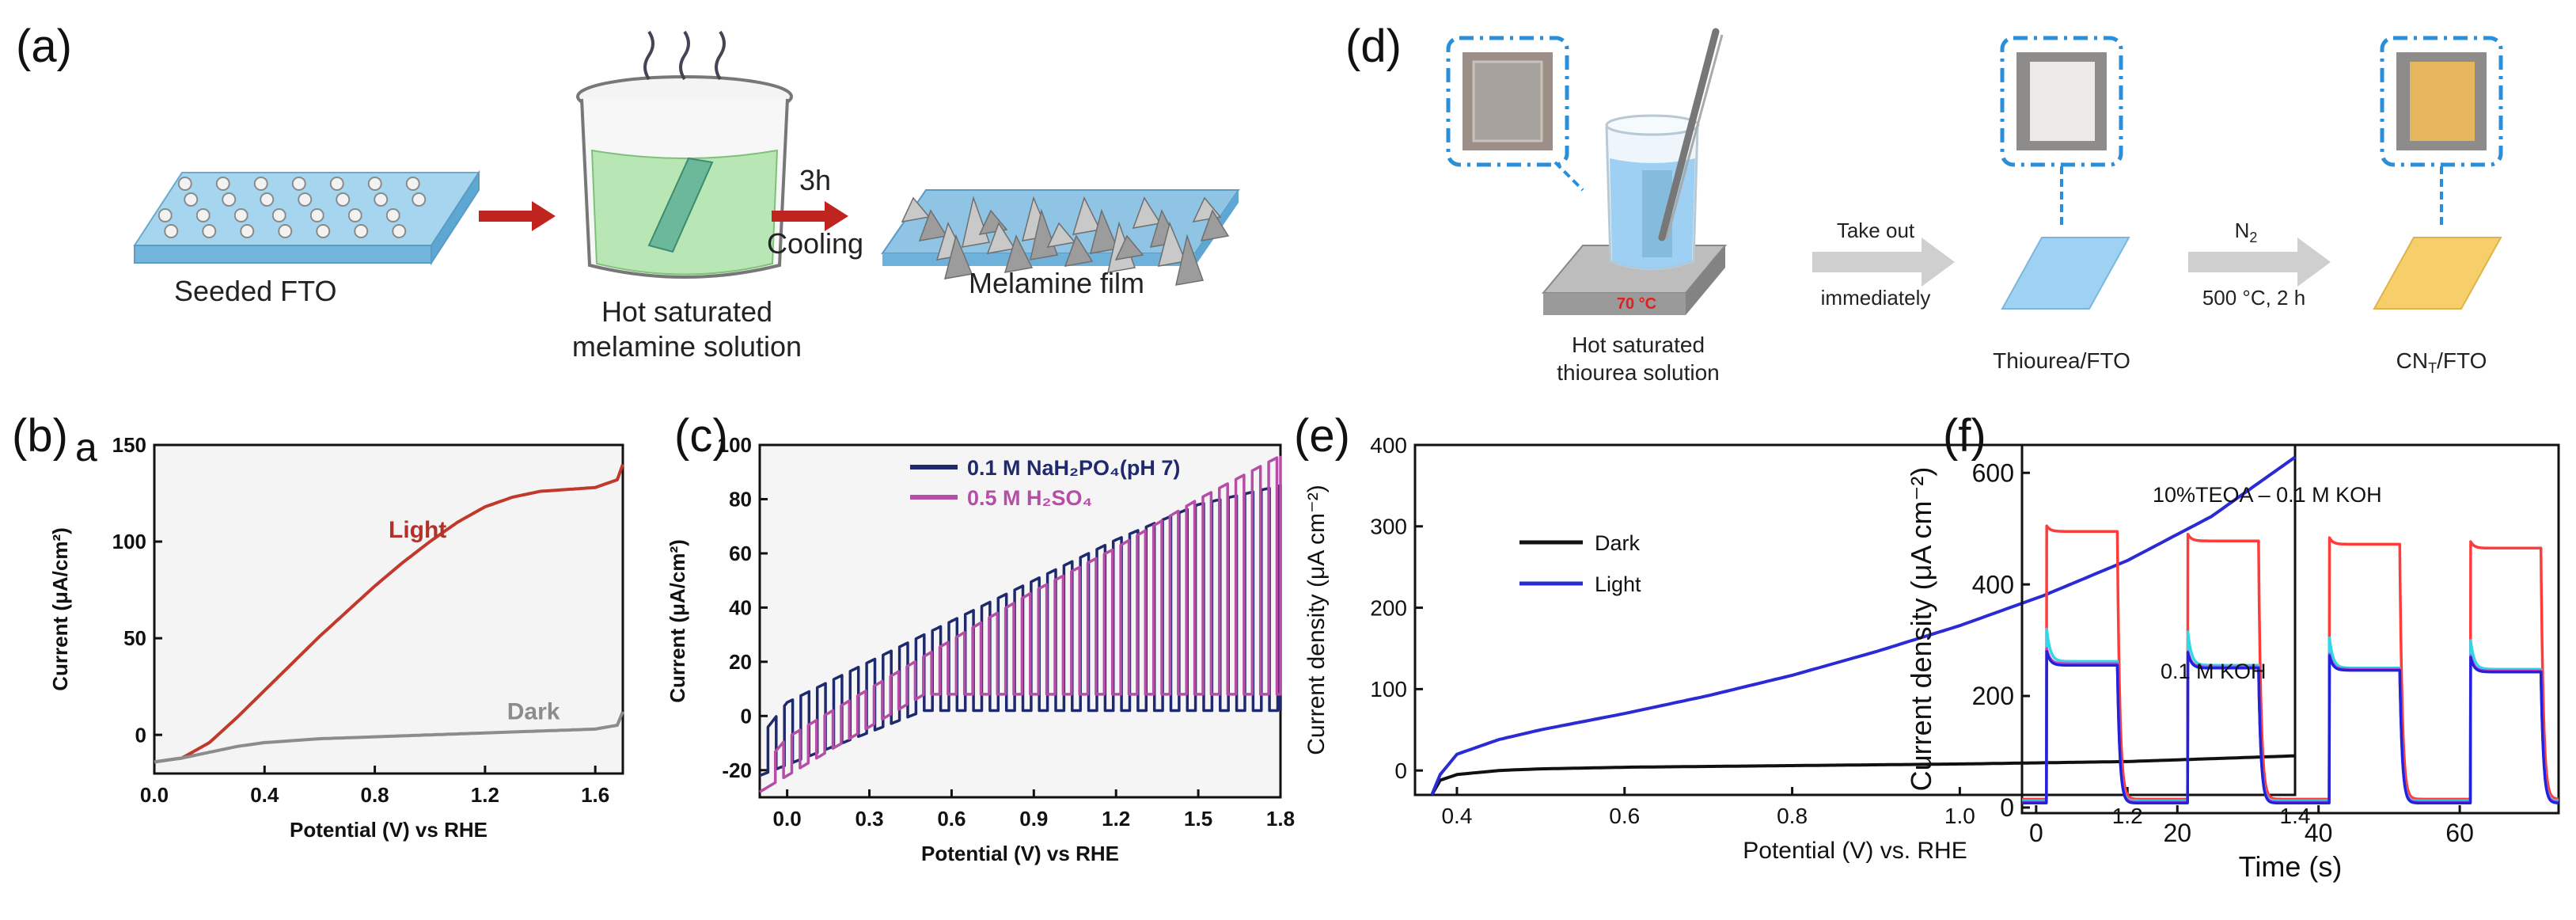 This screenshot has width=2576, height=920. What do you see at coordinates (1624, 816) in the screenshot?
I see `x-tick-label: 0.6` at bounding box center [1624, 816].